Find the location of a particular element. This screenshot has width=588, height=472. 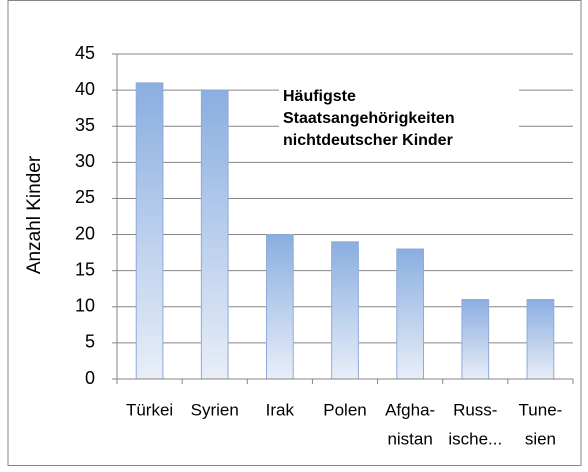

title-background is located at coordinates (399, 119).